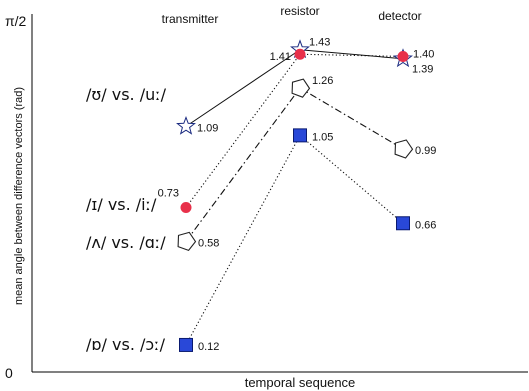  What do you see at coordinates (403, 56) in the screenshot?
I see `marker-i-detector` at bounding box center [403, 56].